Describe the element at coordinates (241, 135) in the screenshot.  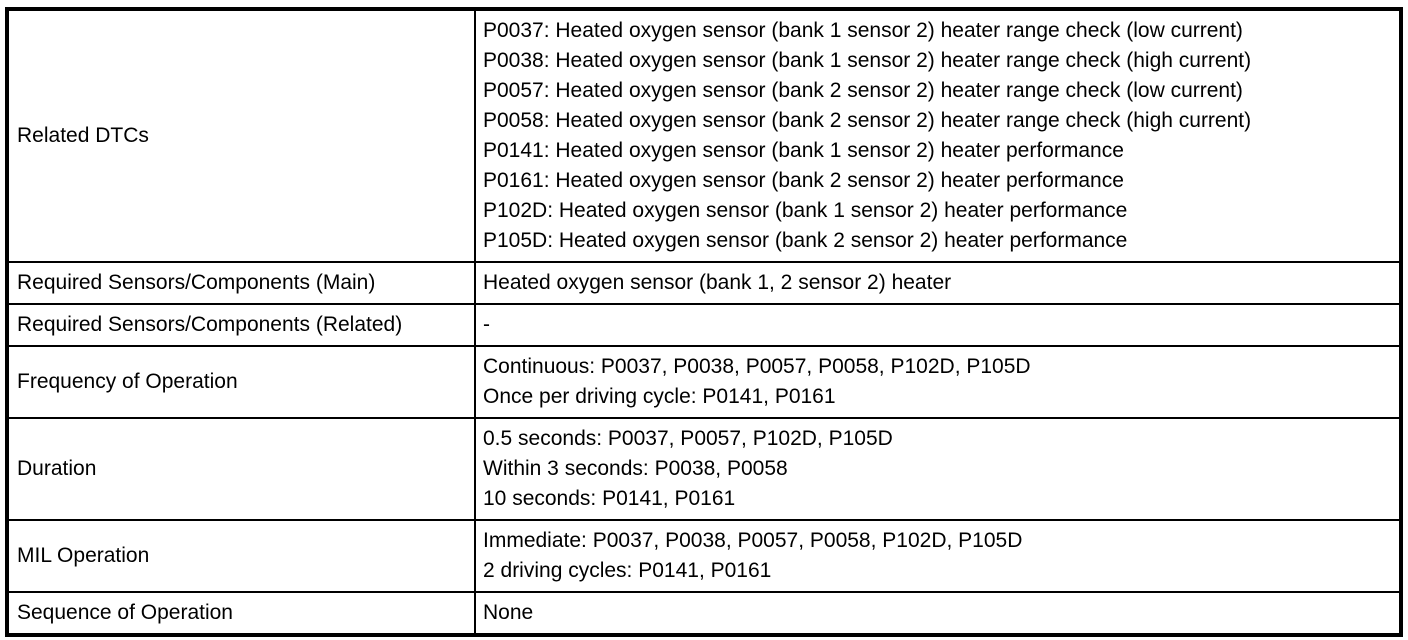
I see `row-label: Related DTCs` at that location.